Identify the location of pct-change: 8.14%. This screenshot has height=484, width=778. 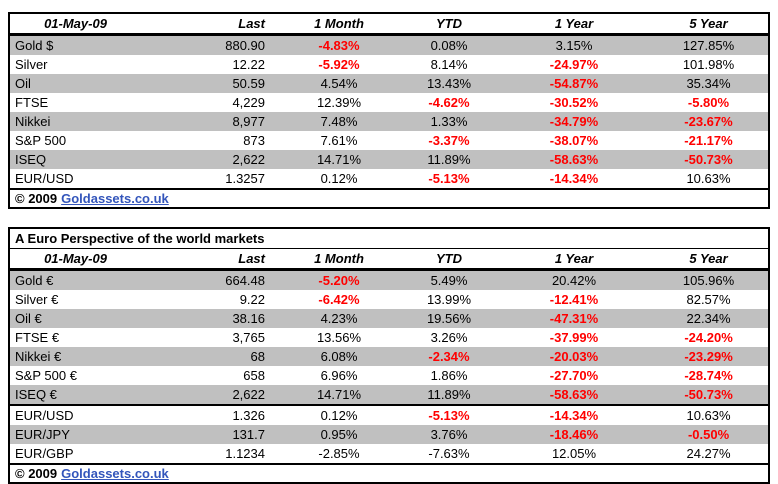
(449, 64).